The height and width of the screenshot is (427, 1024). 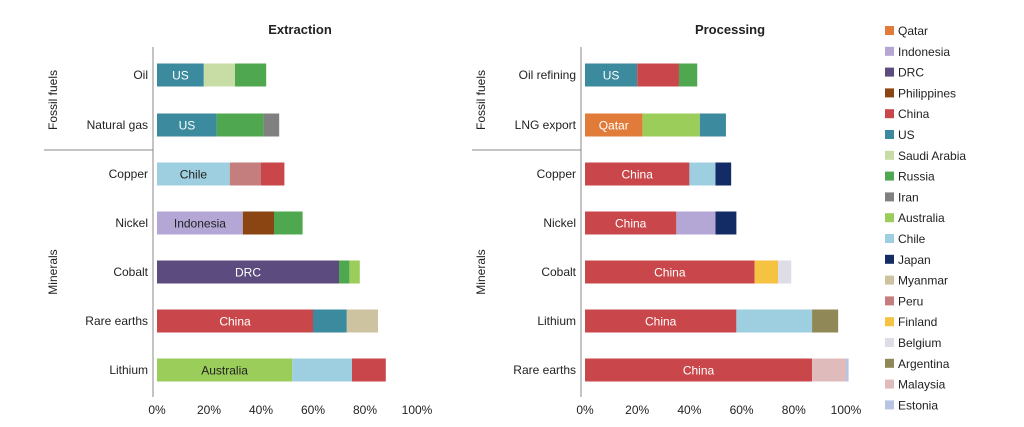 I want to click on processing-category-label: Lithium, so click(x=556, y=321).